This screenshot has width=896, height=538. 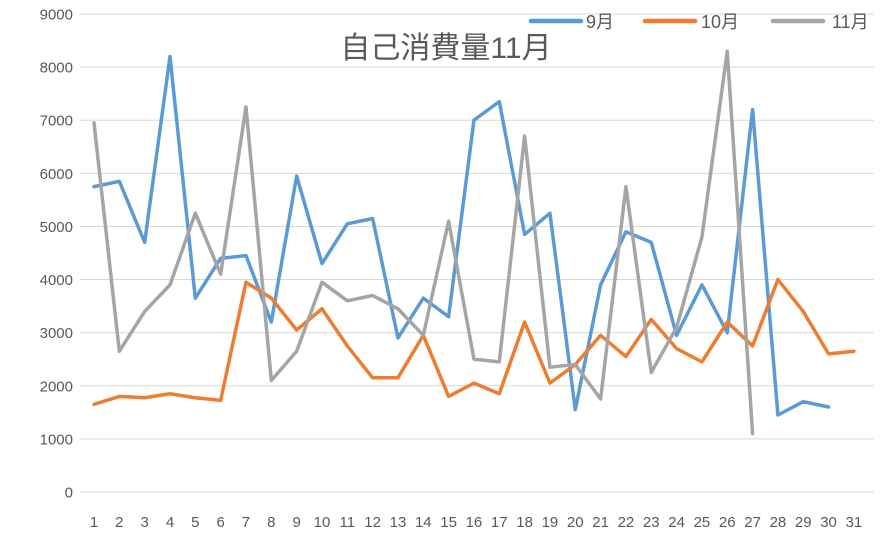 What do you see at coordinates (372, 522) in the screenshot?
I see `x-axis-tick-label: 12` at bounding box center [372, 522].